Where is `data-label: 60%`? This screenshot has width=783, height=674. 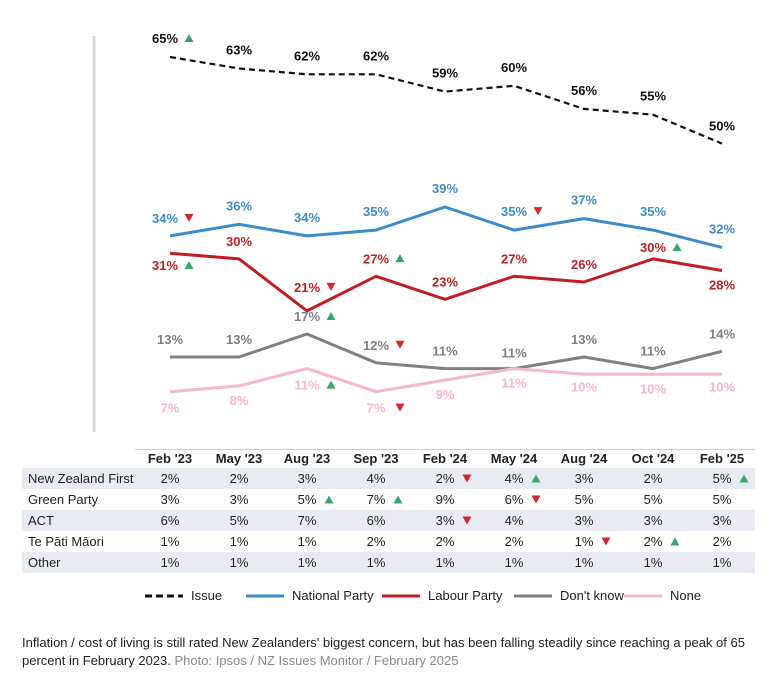
data-label: 60% is located at coordinates (514, 67).